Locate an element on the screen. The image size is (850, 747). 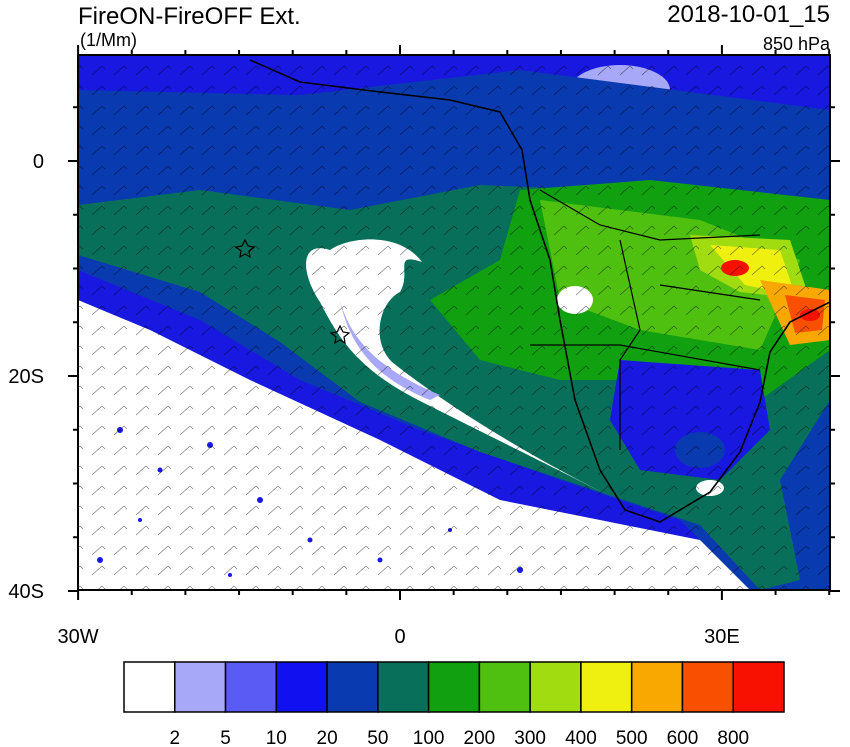
level: 850 hPa is located at coordinates (797, 44).